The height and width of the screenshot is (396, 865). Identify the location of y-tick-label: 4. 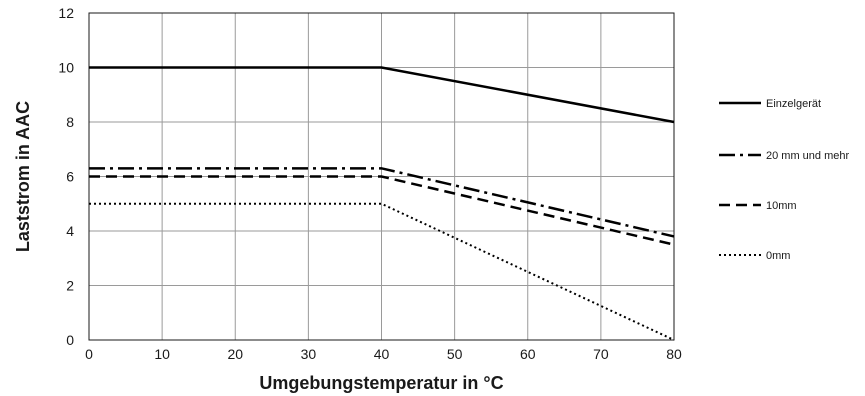
(70, 231).